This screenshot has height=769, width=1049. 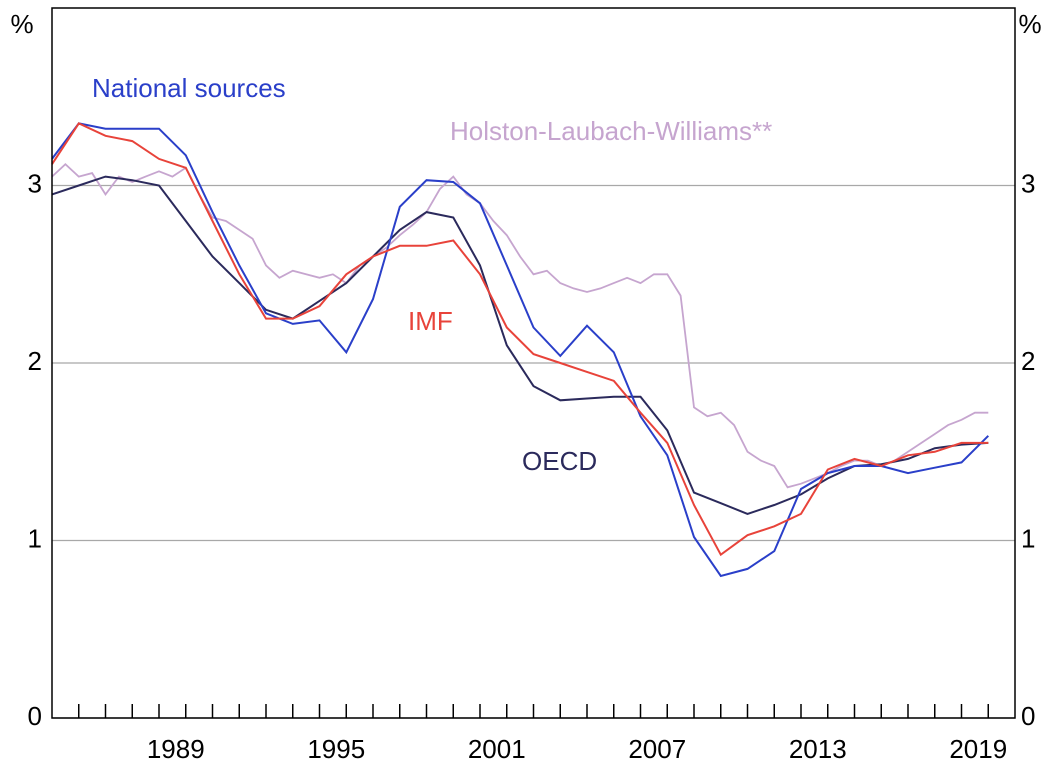 I want to click on y-unit-left: %, so click(x=21, y=24).